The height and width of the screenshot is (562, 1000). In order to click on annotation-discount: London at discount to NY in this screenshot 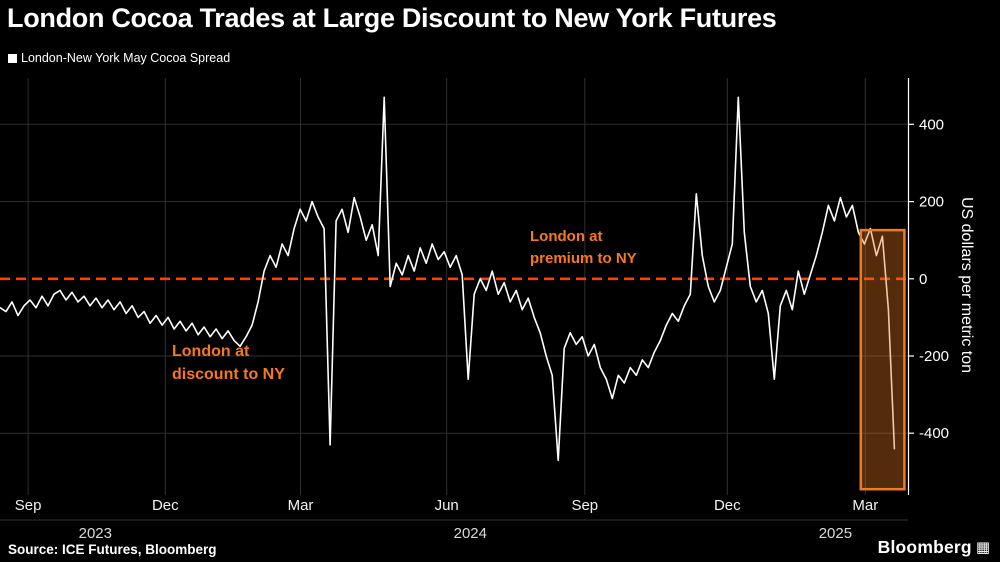, I will do `click(228, 363)`.